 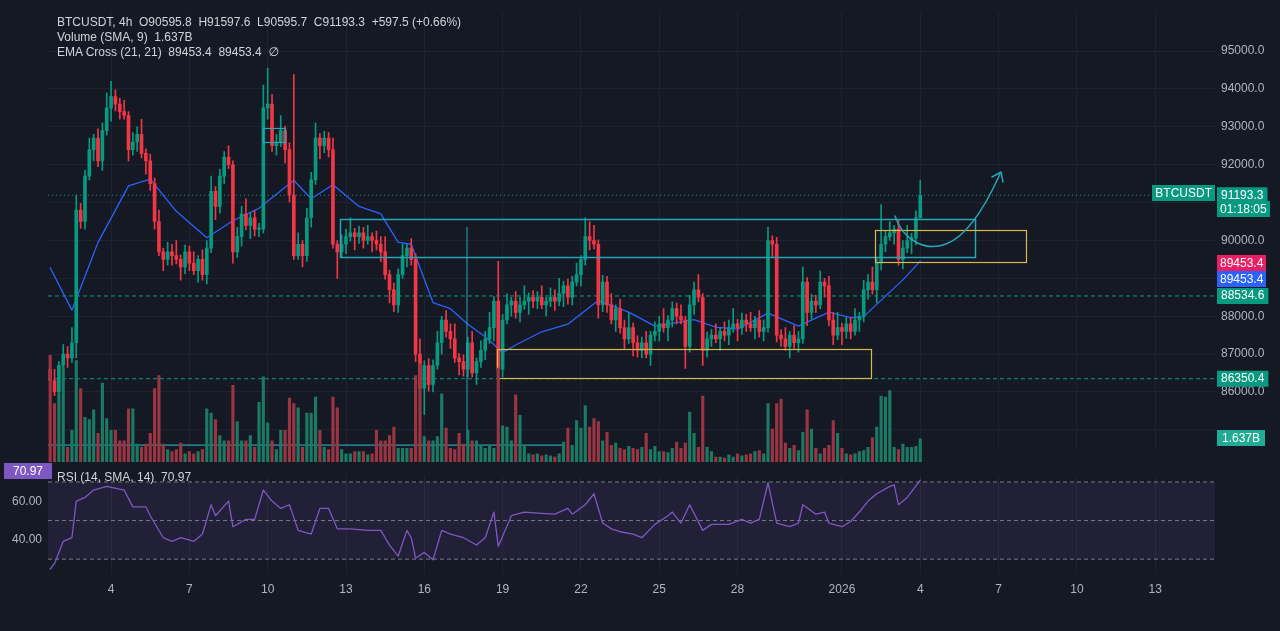 What do you see at coordinates (920, 588) in the screenshot?
I see `x-tick-label: 4` at bounding box center [920, 588].